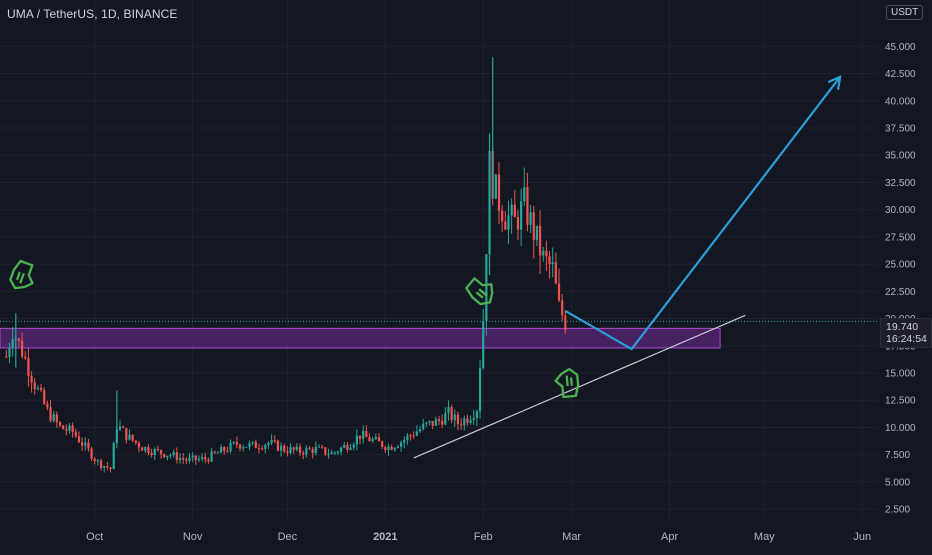 The width and height of the screenshot is (932, 555). What do you see at coordinates (567, 383) in the screenshot?
I see `hand-pointing-up-icon` at bounding box center [567, 383].